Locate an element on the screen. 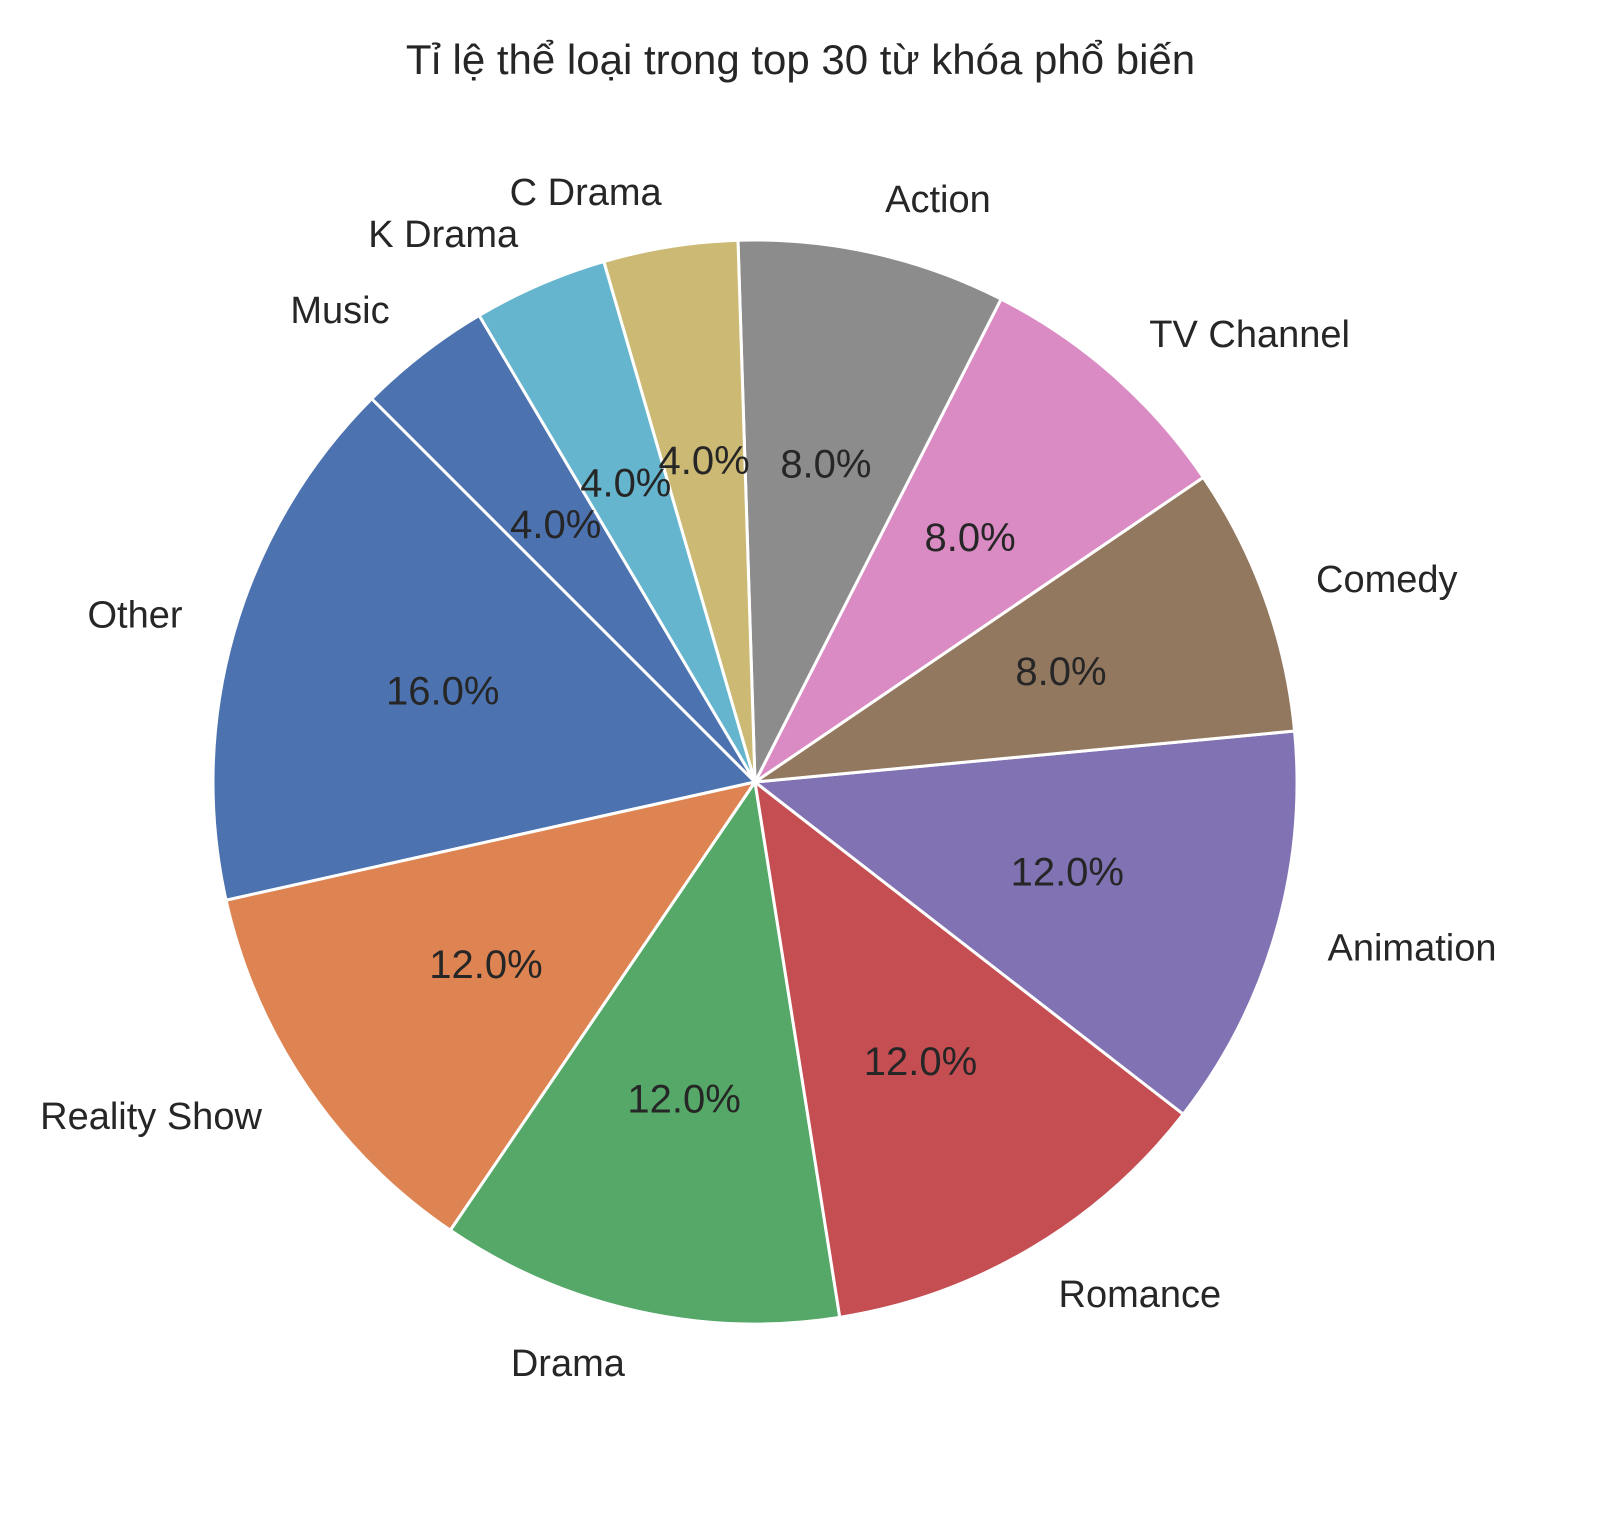  slice-label-other: Other is located at coordinates (134, 616).